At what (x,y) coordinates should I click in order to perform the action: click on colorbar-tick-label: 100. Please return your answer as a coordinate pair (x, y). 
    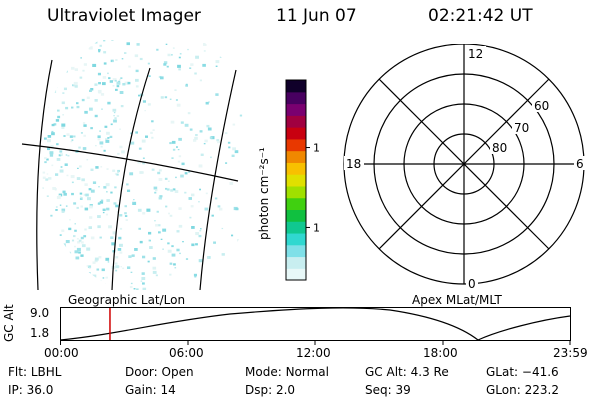
    Looking at the image, I should click on (316, 148).